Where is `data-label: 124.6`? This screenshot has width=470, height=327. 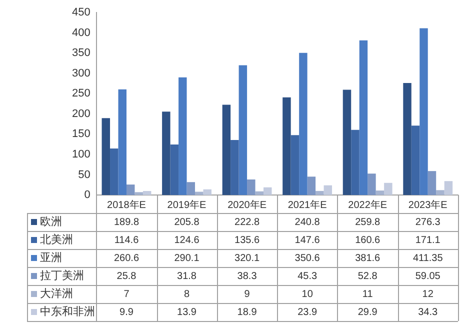 data-label: 124.6 is located at coordinates (187, 240).